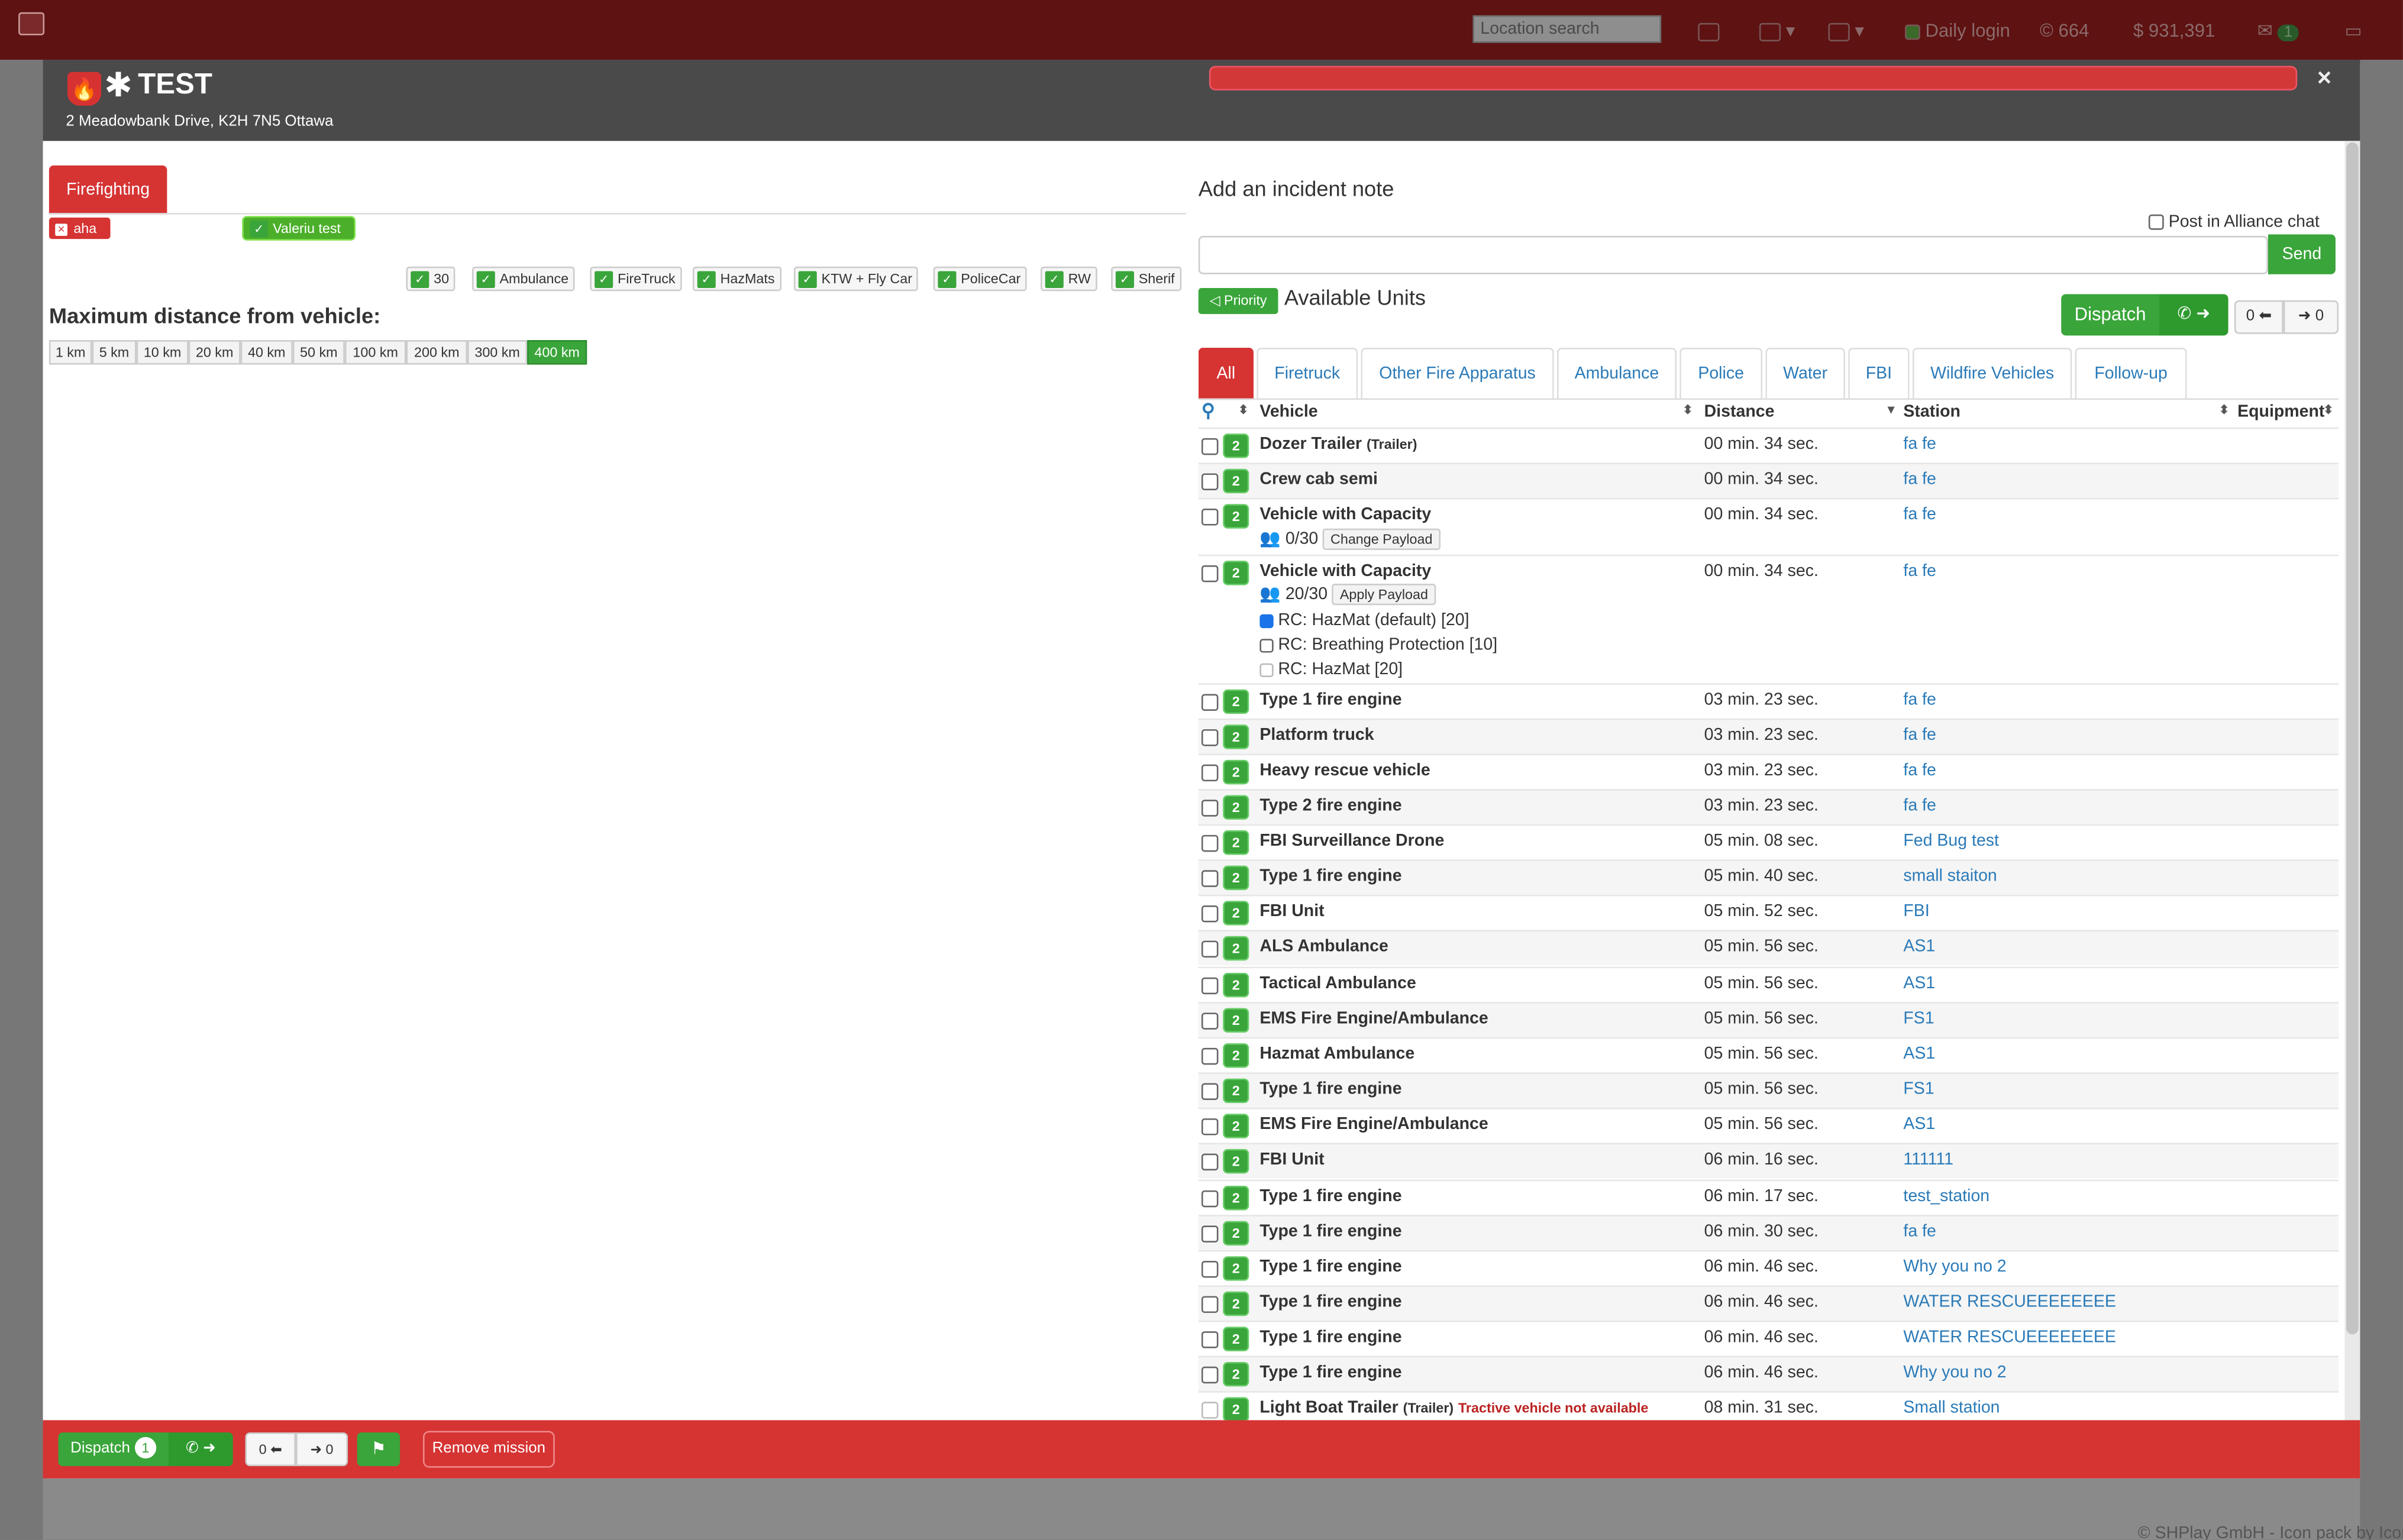  I want to click on column-distance: Distance, so click(1739, 412).